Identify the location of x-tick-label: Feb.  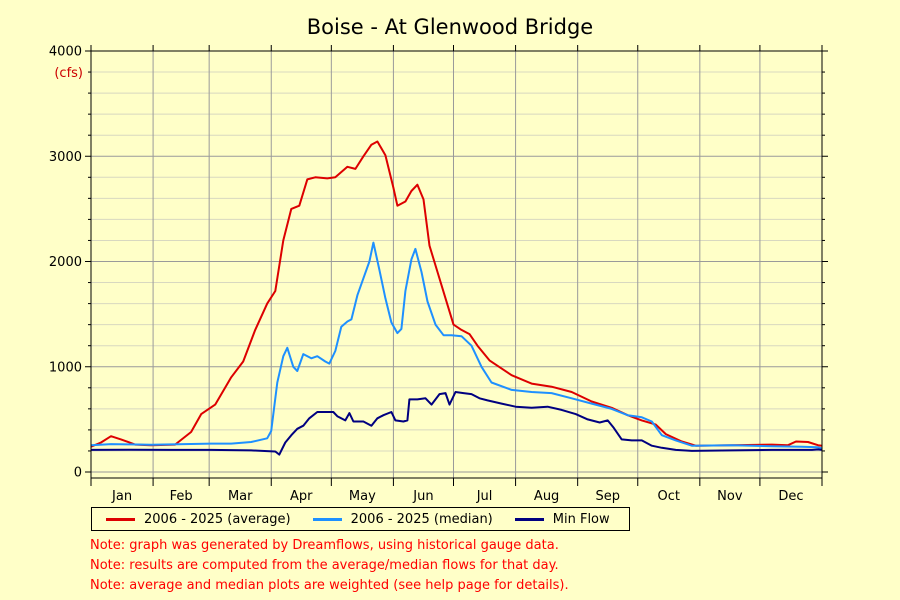
(181, 496).